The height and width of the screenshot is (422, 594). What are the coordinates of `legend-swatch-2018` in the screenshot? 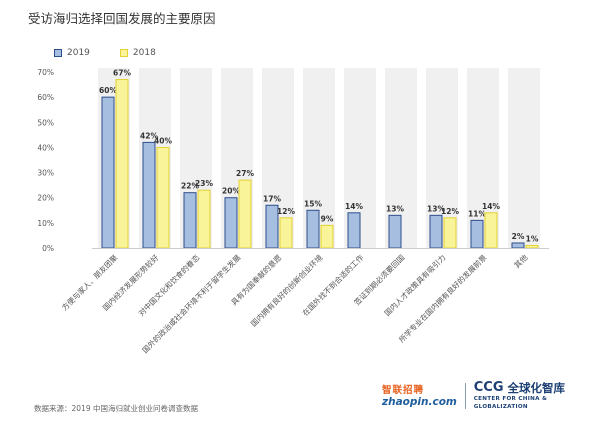 It's located at (123, 53).